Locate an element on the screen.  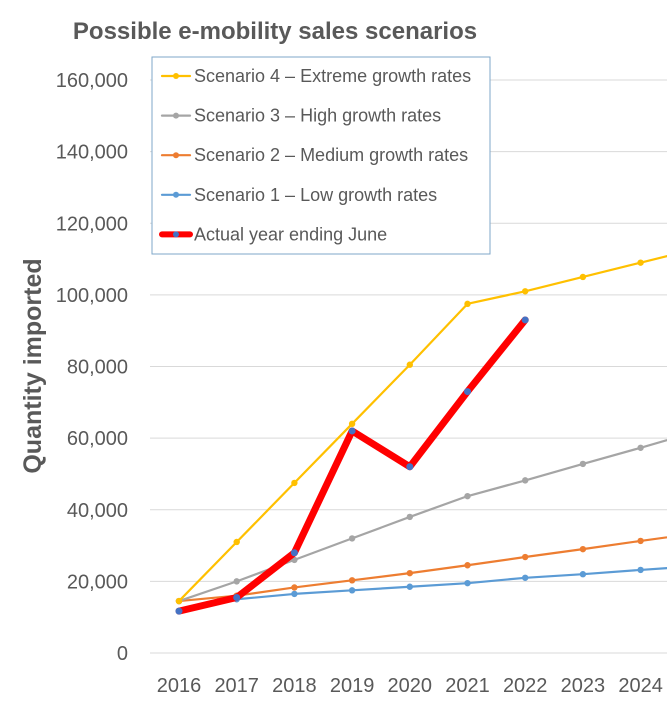
x-tick-label: 2017 is located at coordinates (236, 686).